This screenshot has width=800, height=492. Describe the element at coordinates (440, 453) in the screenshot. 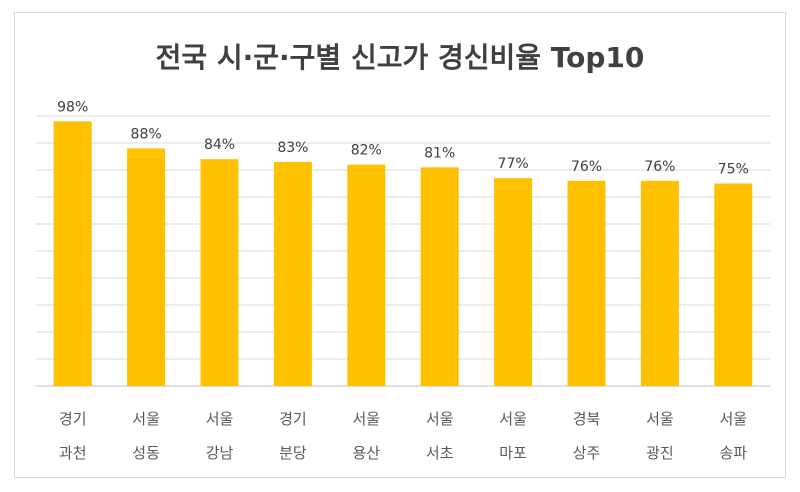

I see `x-tick-label: 서초` at that location.